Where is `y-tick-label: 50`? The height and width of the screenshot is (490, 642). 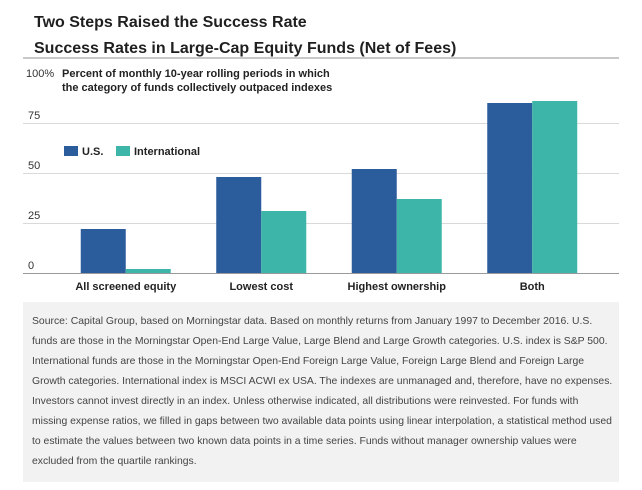 y-tick-label: 50 is located at coordinates (34, 166).